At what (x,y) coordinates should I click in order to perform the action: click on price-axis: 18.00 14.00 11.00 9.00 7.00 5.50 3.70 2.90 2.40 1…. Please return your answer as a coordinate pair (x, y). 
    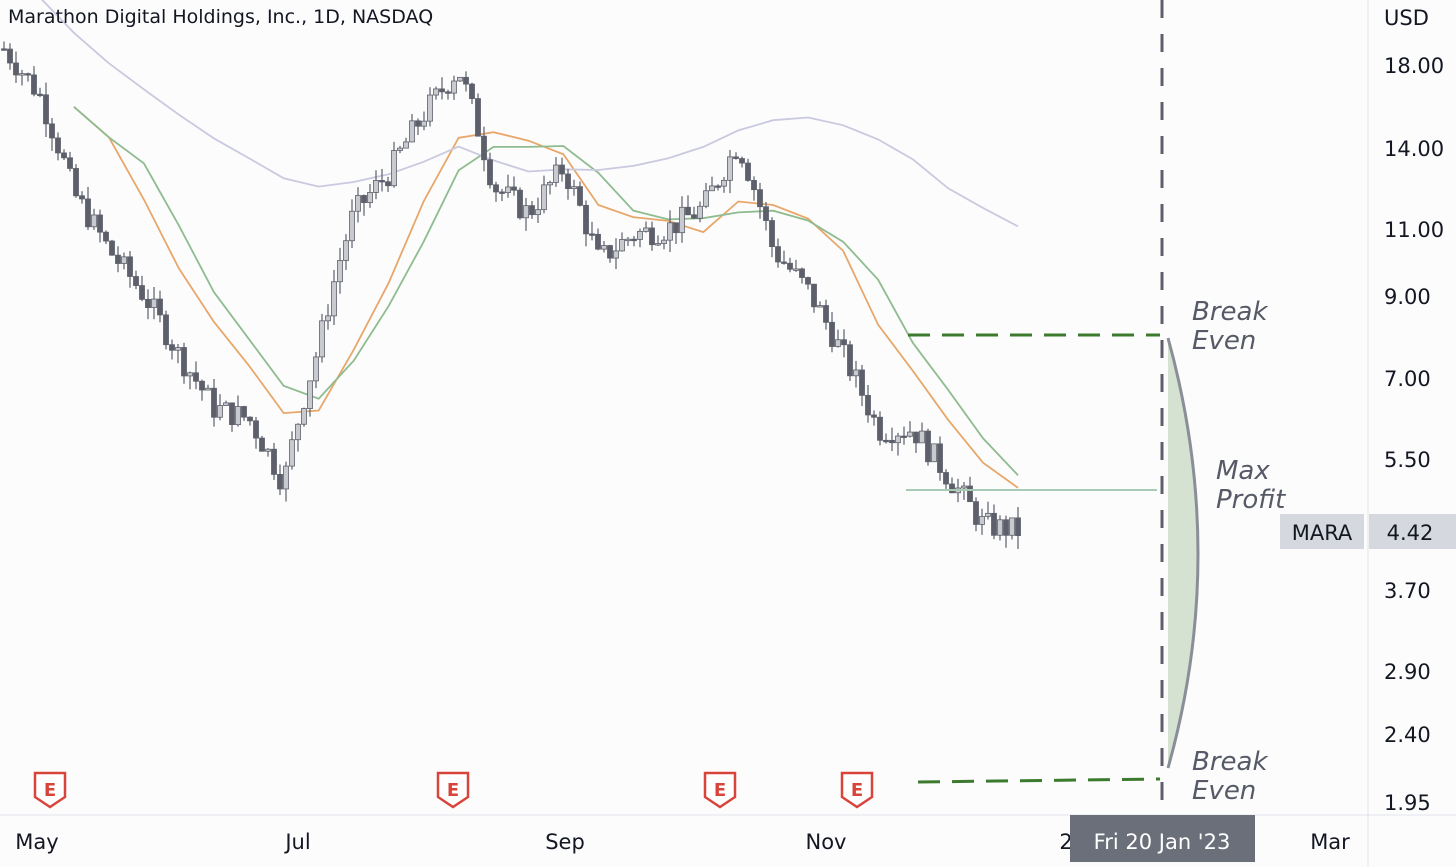
    Looking at the image, I should click on (1414, 434).